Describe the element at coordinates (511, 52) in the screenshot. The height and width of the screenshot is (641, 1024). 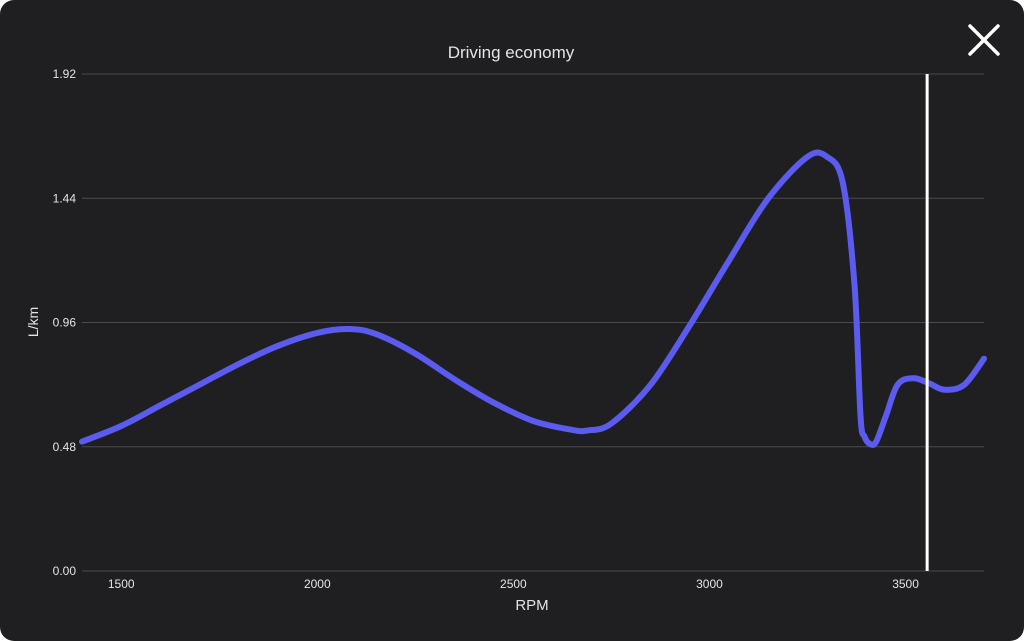
I see `chart-title: Driving economy` at that location.